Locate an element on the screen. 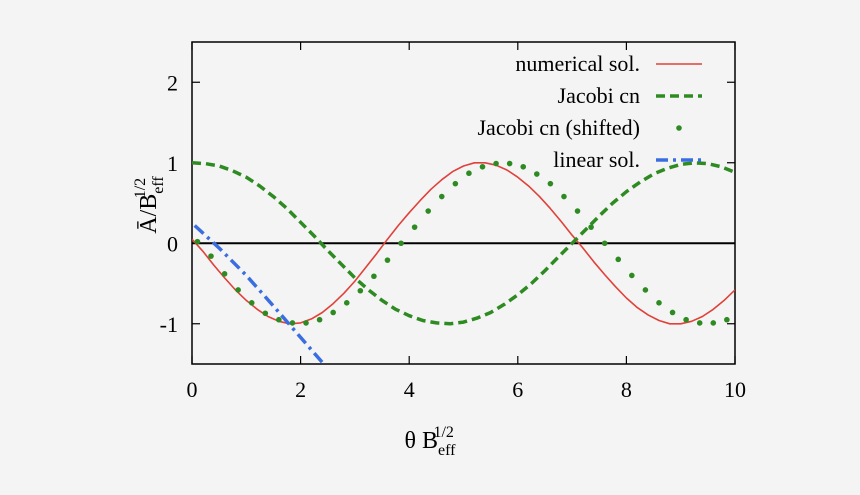 The width and height of the screenshot is (860, 495). y-tick-label: 2 is located at coordinates (172, 82).